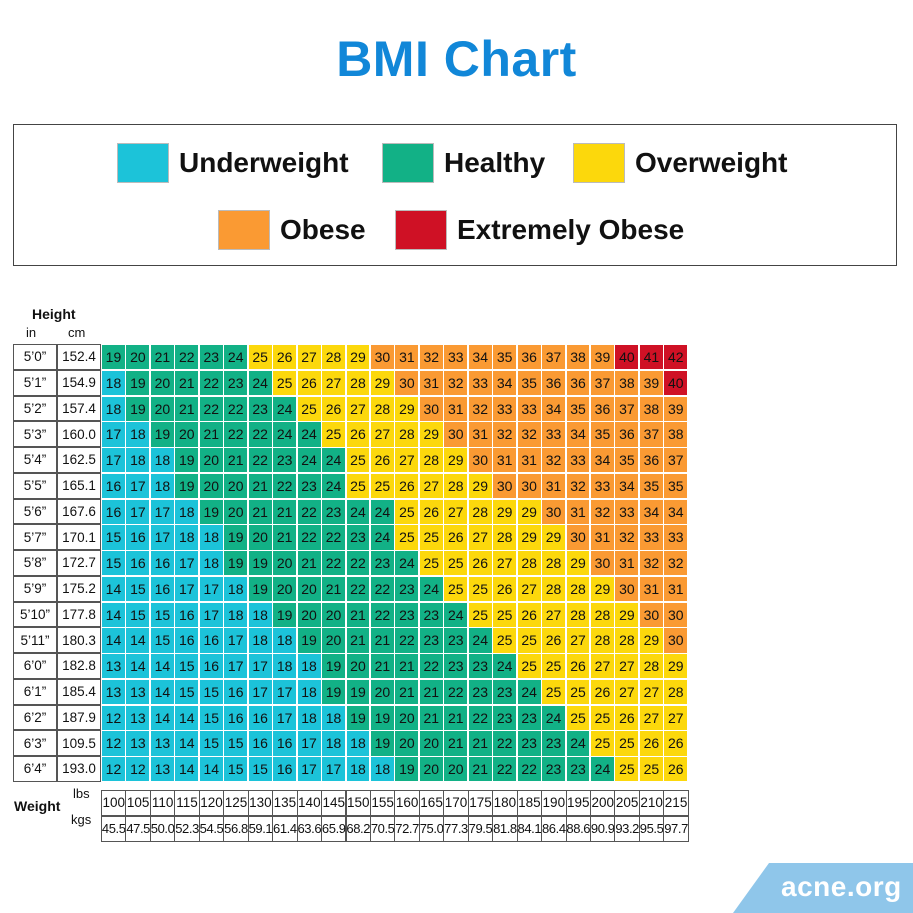 The width and height of the screenshot is (913, 913). What do you see at coordinates (309, 828) in the screenshot?
I see `weight-kgs-label: 63.6` at bounding box center [309, 828].